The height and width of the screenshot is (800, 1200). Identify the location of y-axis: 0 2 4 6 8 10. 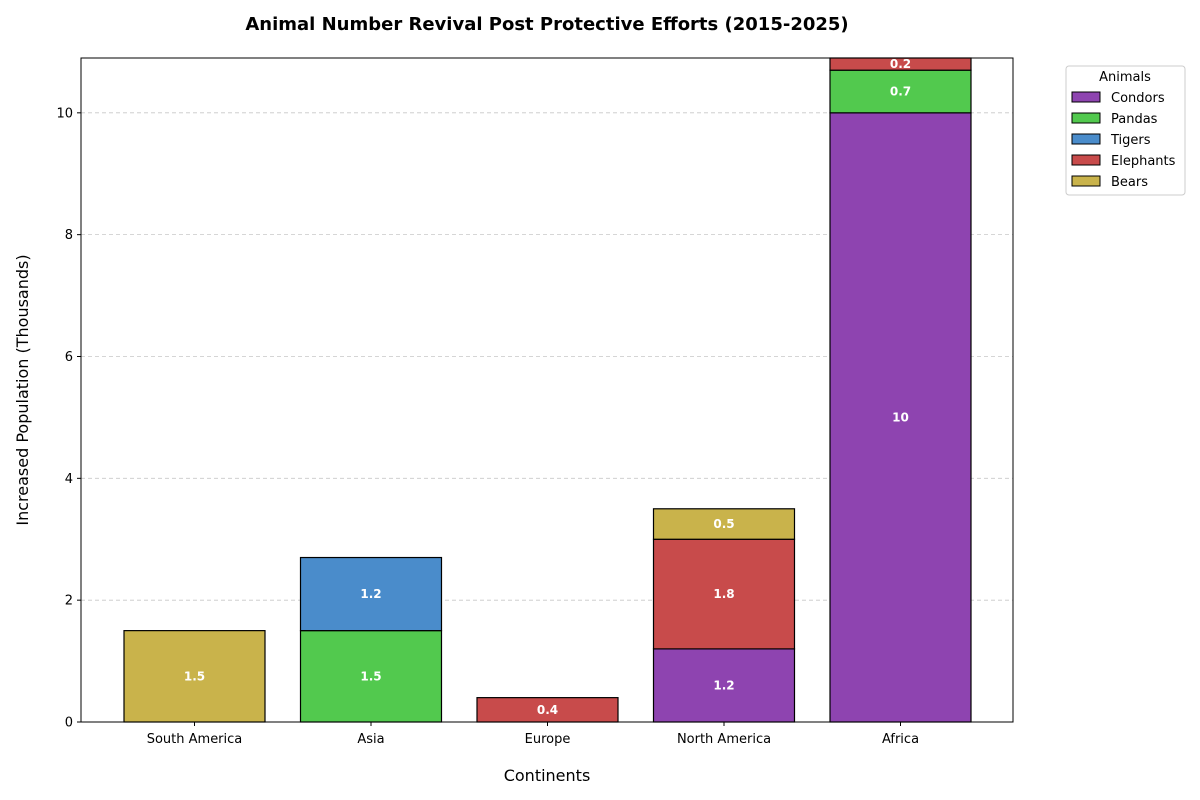
(68, 418).